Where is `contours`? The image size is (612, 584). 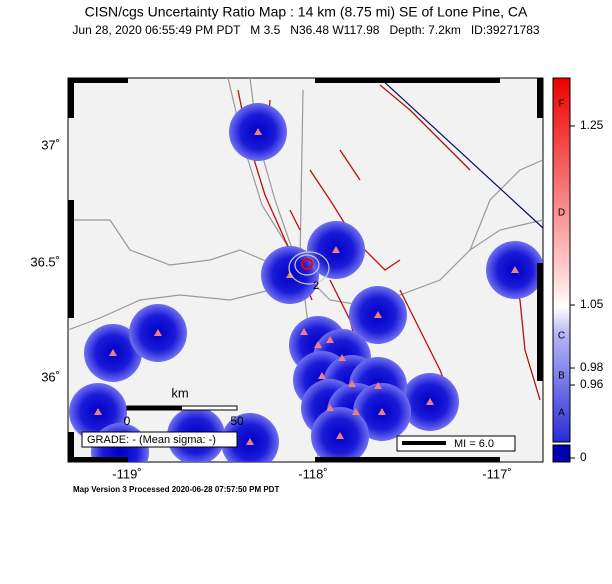 contours is located at coordinates (309, 268).